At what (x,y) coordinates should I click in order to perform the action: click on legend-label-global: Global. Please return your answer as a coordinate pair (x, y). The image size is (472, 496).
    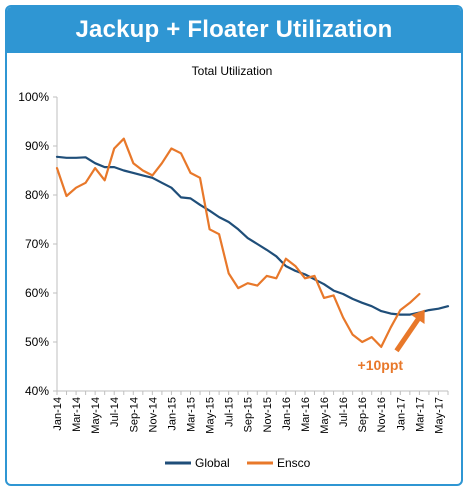
    Looking at the image, I should click on (212, 463).